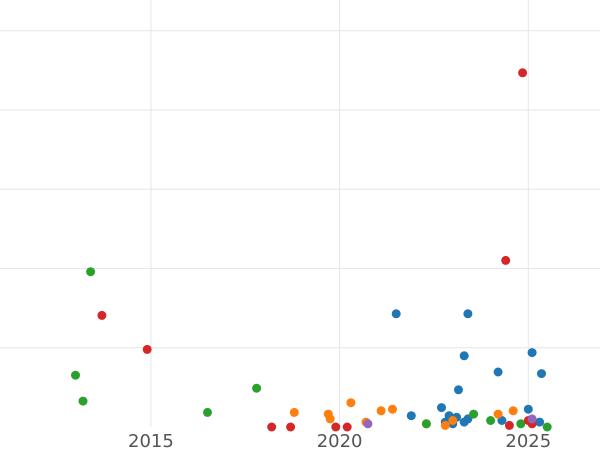 Image resolution: width=600 pixels, height=450 pixels. I want to click on x-axis-tick-labels: 2015 2020 2025, so click(339, 440).